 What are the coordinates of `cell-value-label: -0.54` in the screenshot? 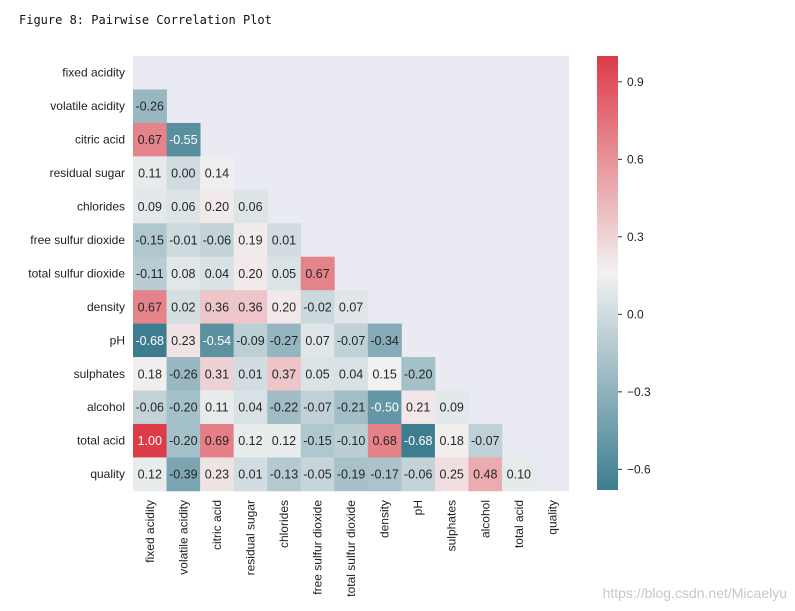 It's located at (217, 341).